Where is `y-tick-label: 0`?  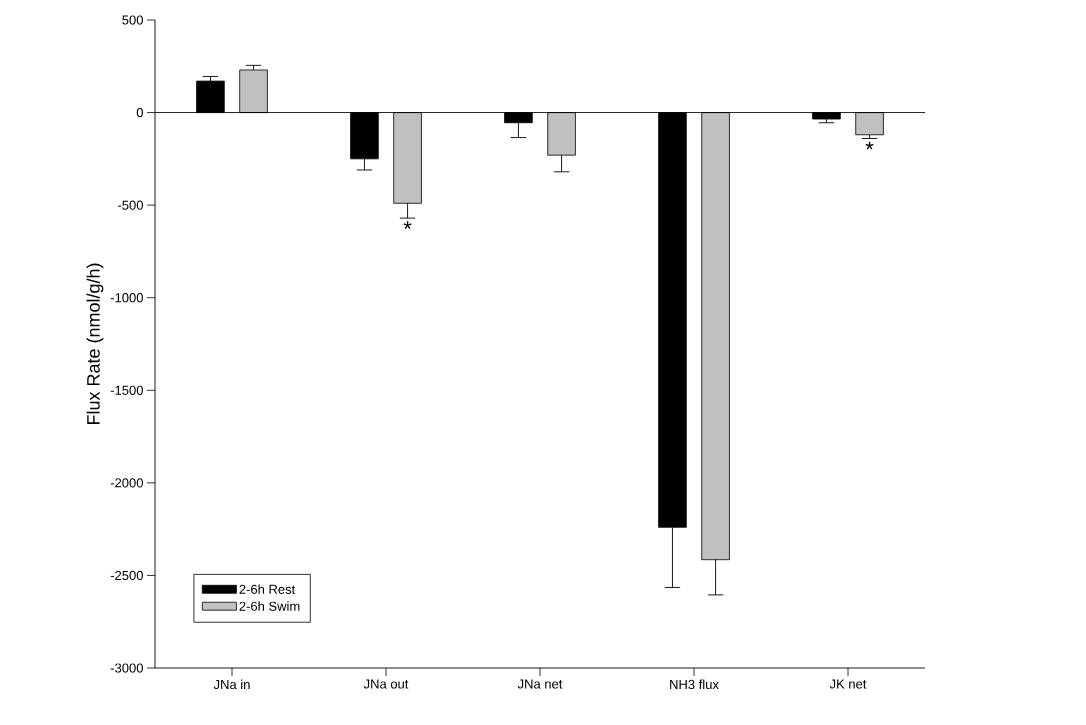 y-tick-label: 0 is located at coordinates (139, 112).